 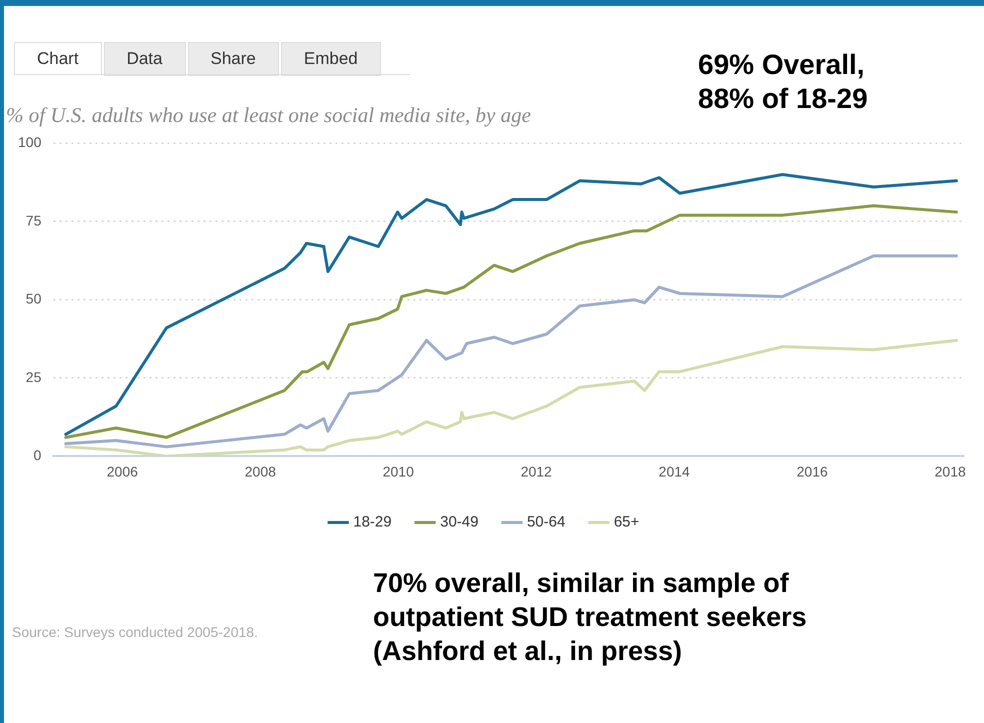 I want to click on x-tick-label: 2006, so click(x=122, y=471).